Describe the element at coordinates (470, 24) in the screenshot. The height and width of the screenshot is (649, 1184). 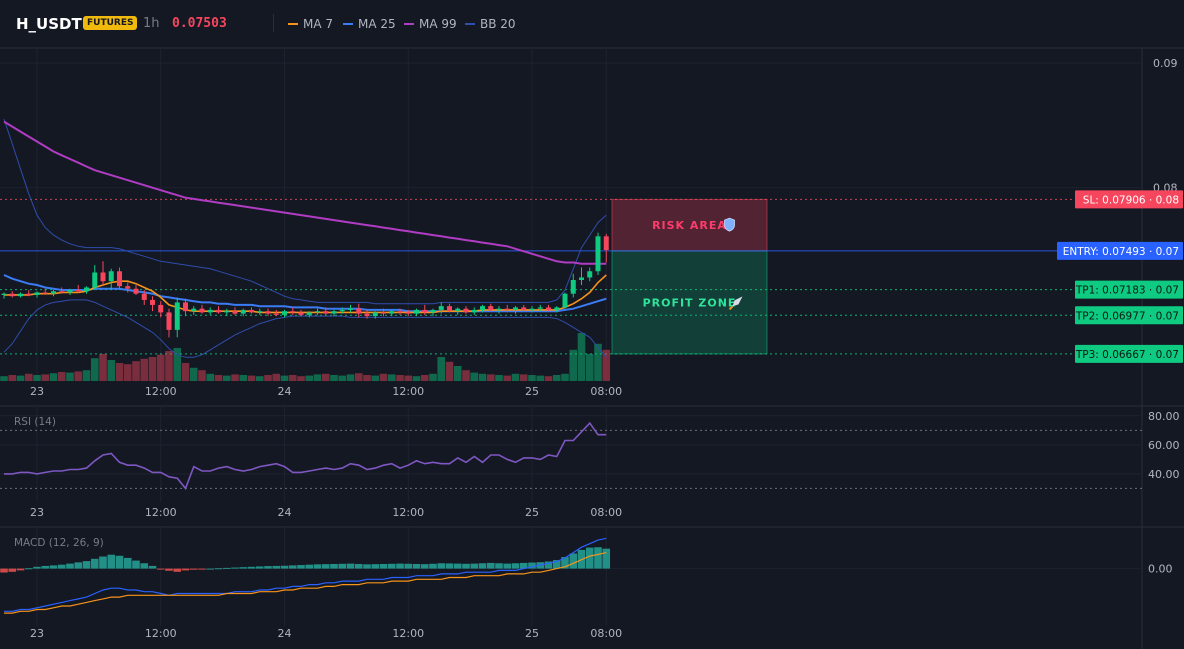
I see `legend-swatch-bb20` at that location.